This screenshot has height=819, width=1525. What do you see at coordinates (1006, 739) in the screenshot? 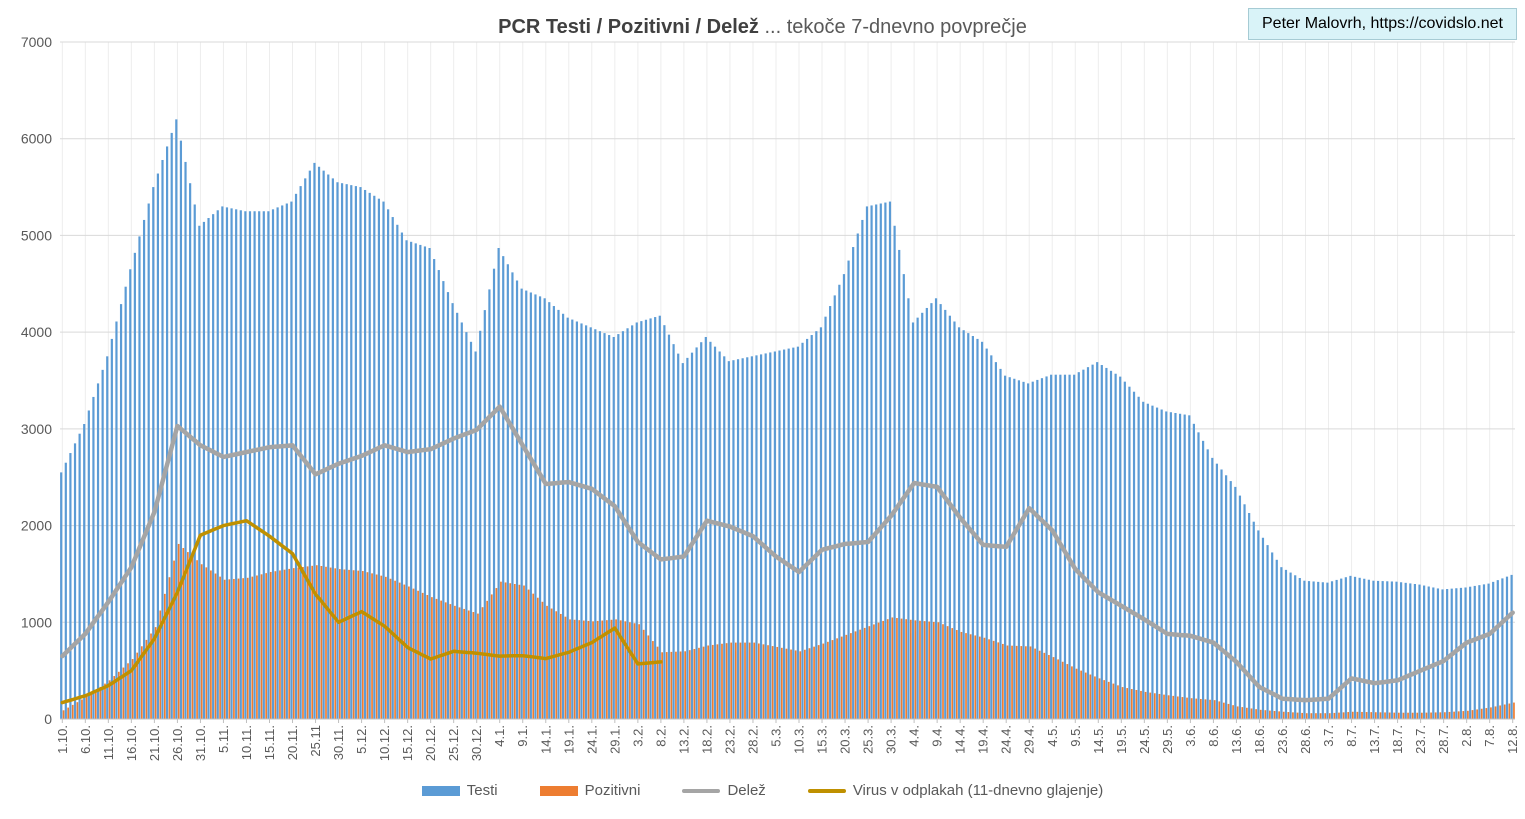
I see `x-axis-label: 24.4.` at bounding box center [1006, 739].